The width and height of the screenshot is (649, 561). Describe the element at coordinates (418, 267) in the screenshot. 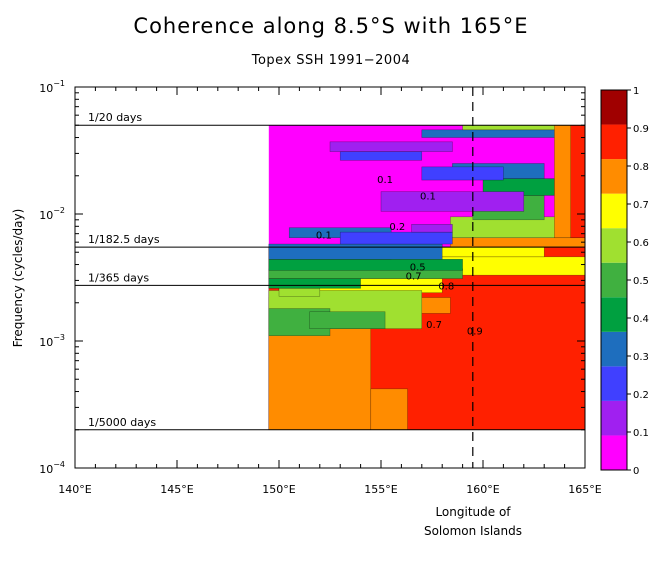

I see `contour-label-4: 0.5` at that location.